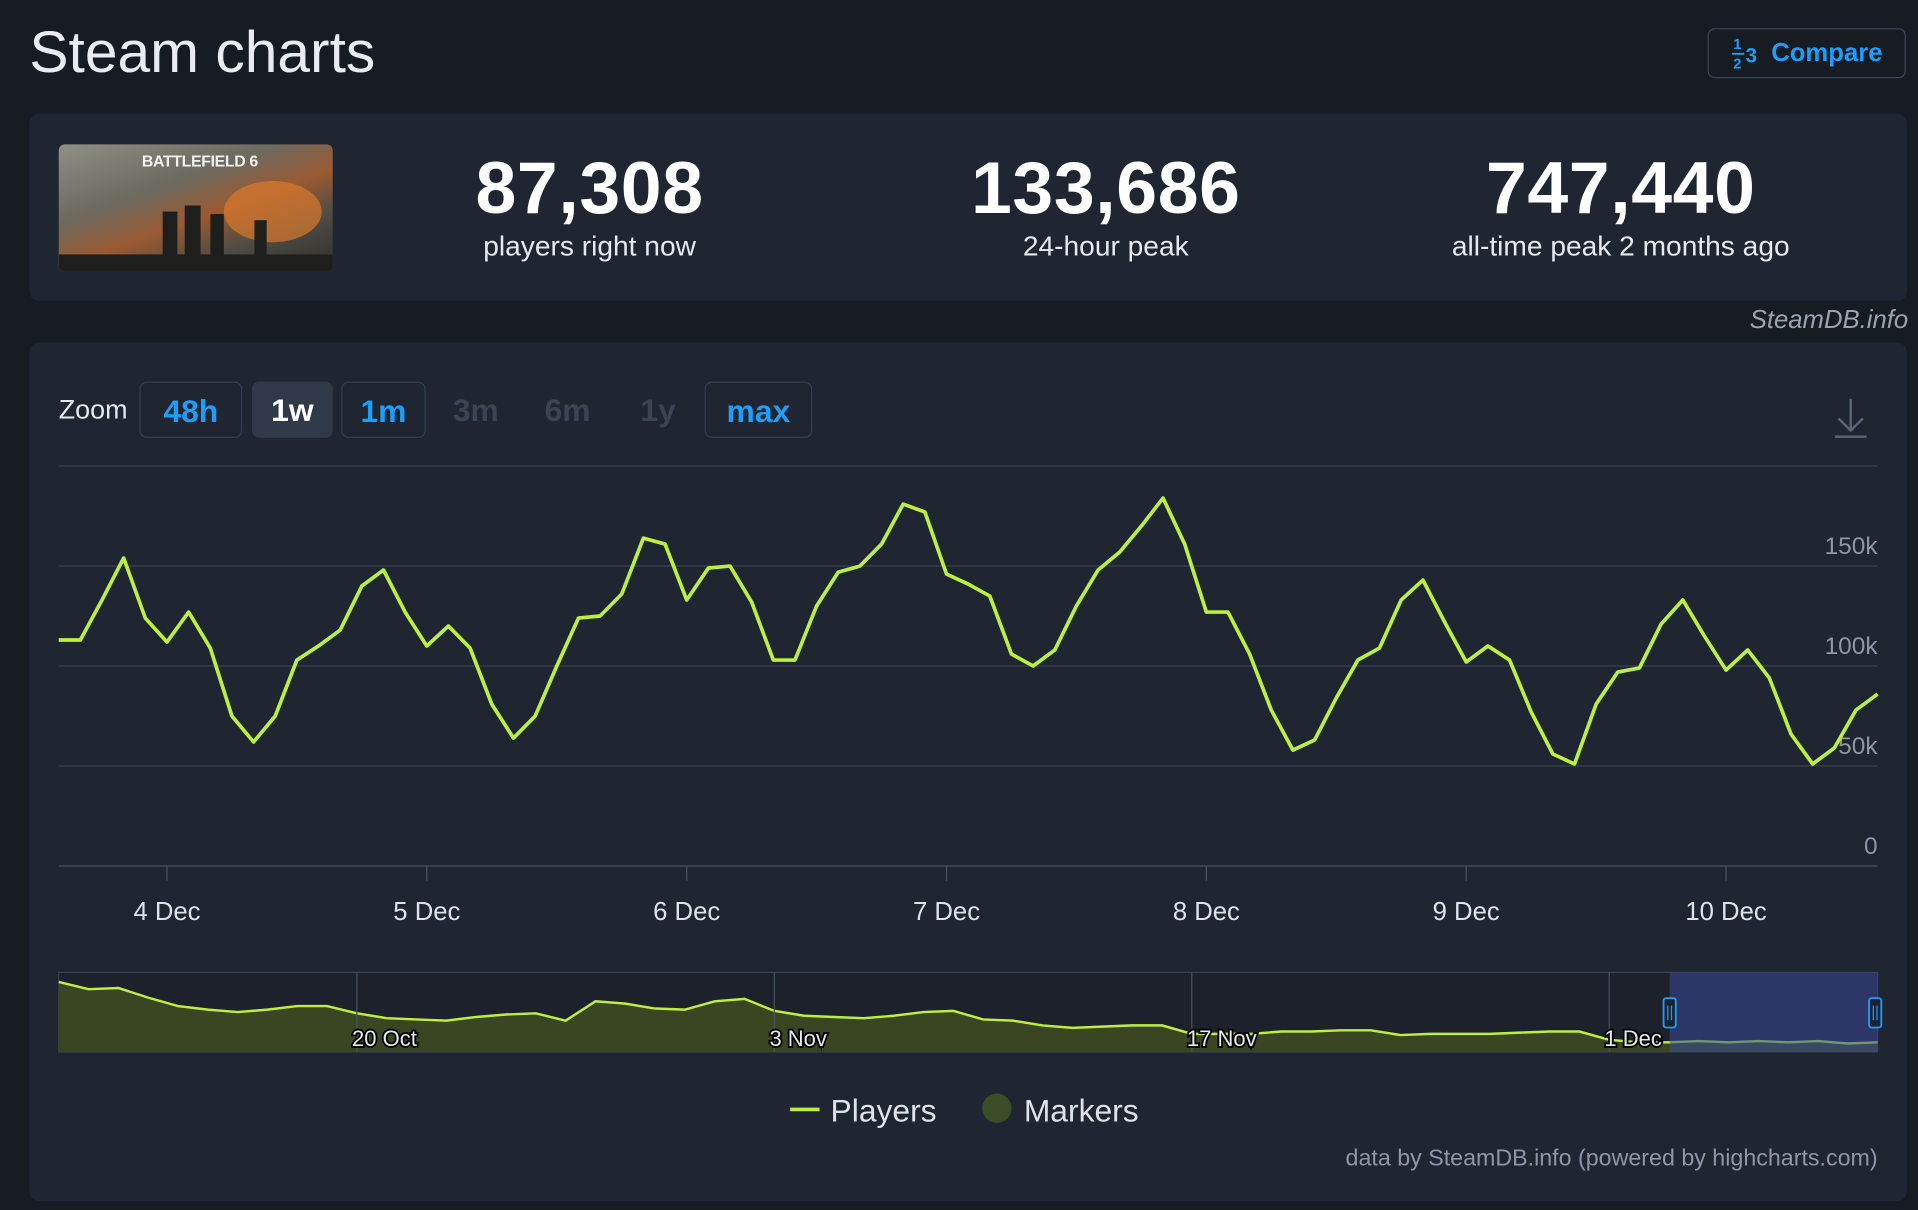 This screenshot has height=1210, width=1918. I want to click on x-tick-label: 7 Dec, so click(946, 912).